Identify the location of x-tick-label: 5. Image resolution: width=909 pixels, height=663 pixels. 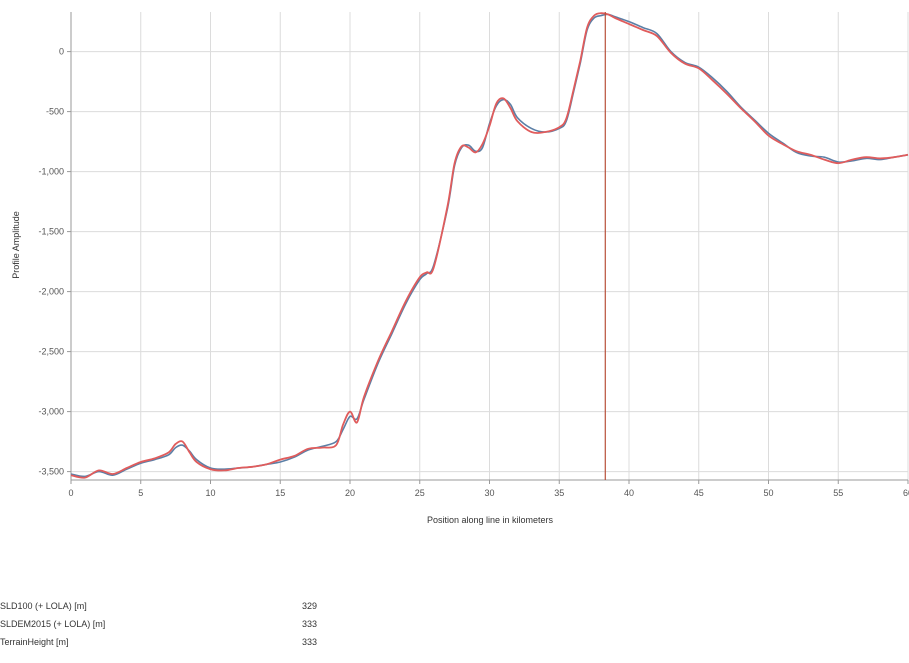
(140, 493).